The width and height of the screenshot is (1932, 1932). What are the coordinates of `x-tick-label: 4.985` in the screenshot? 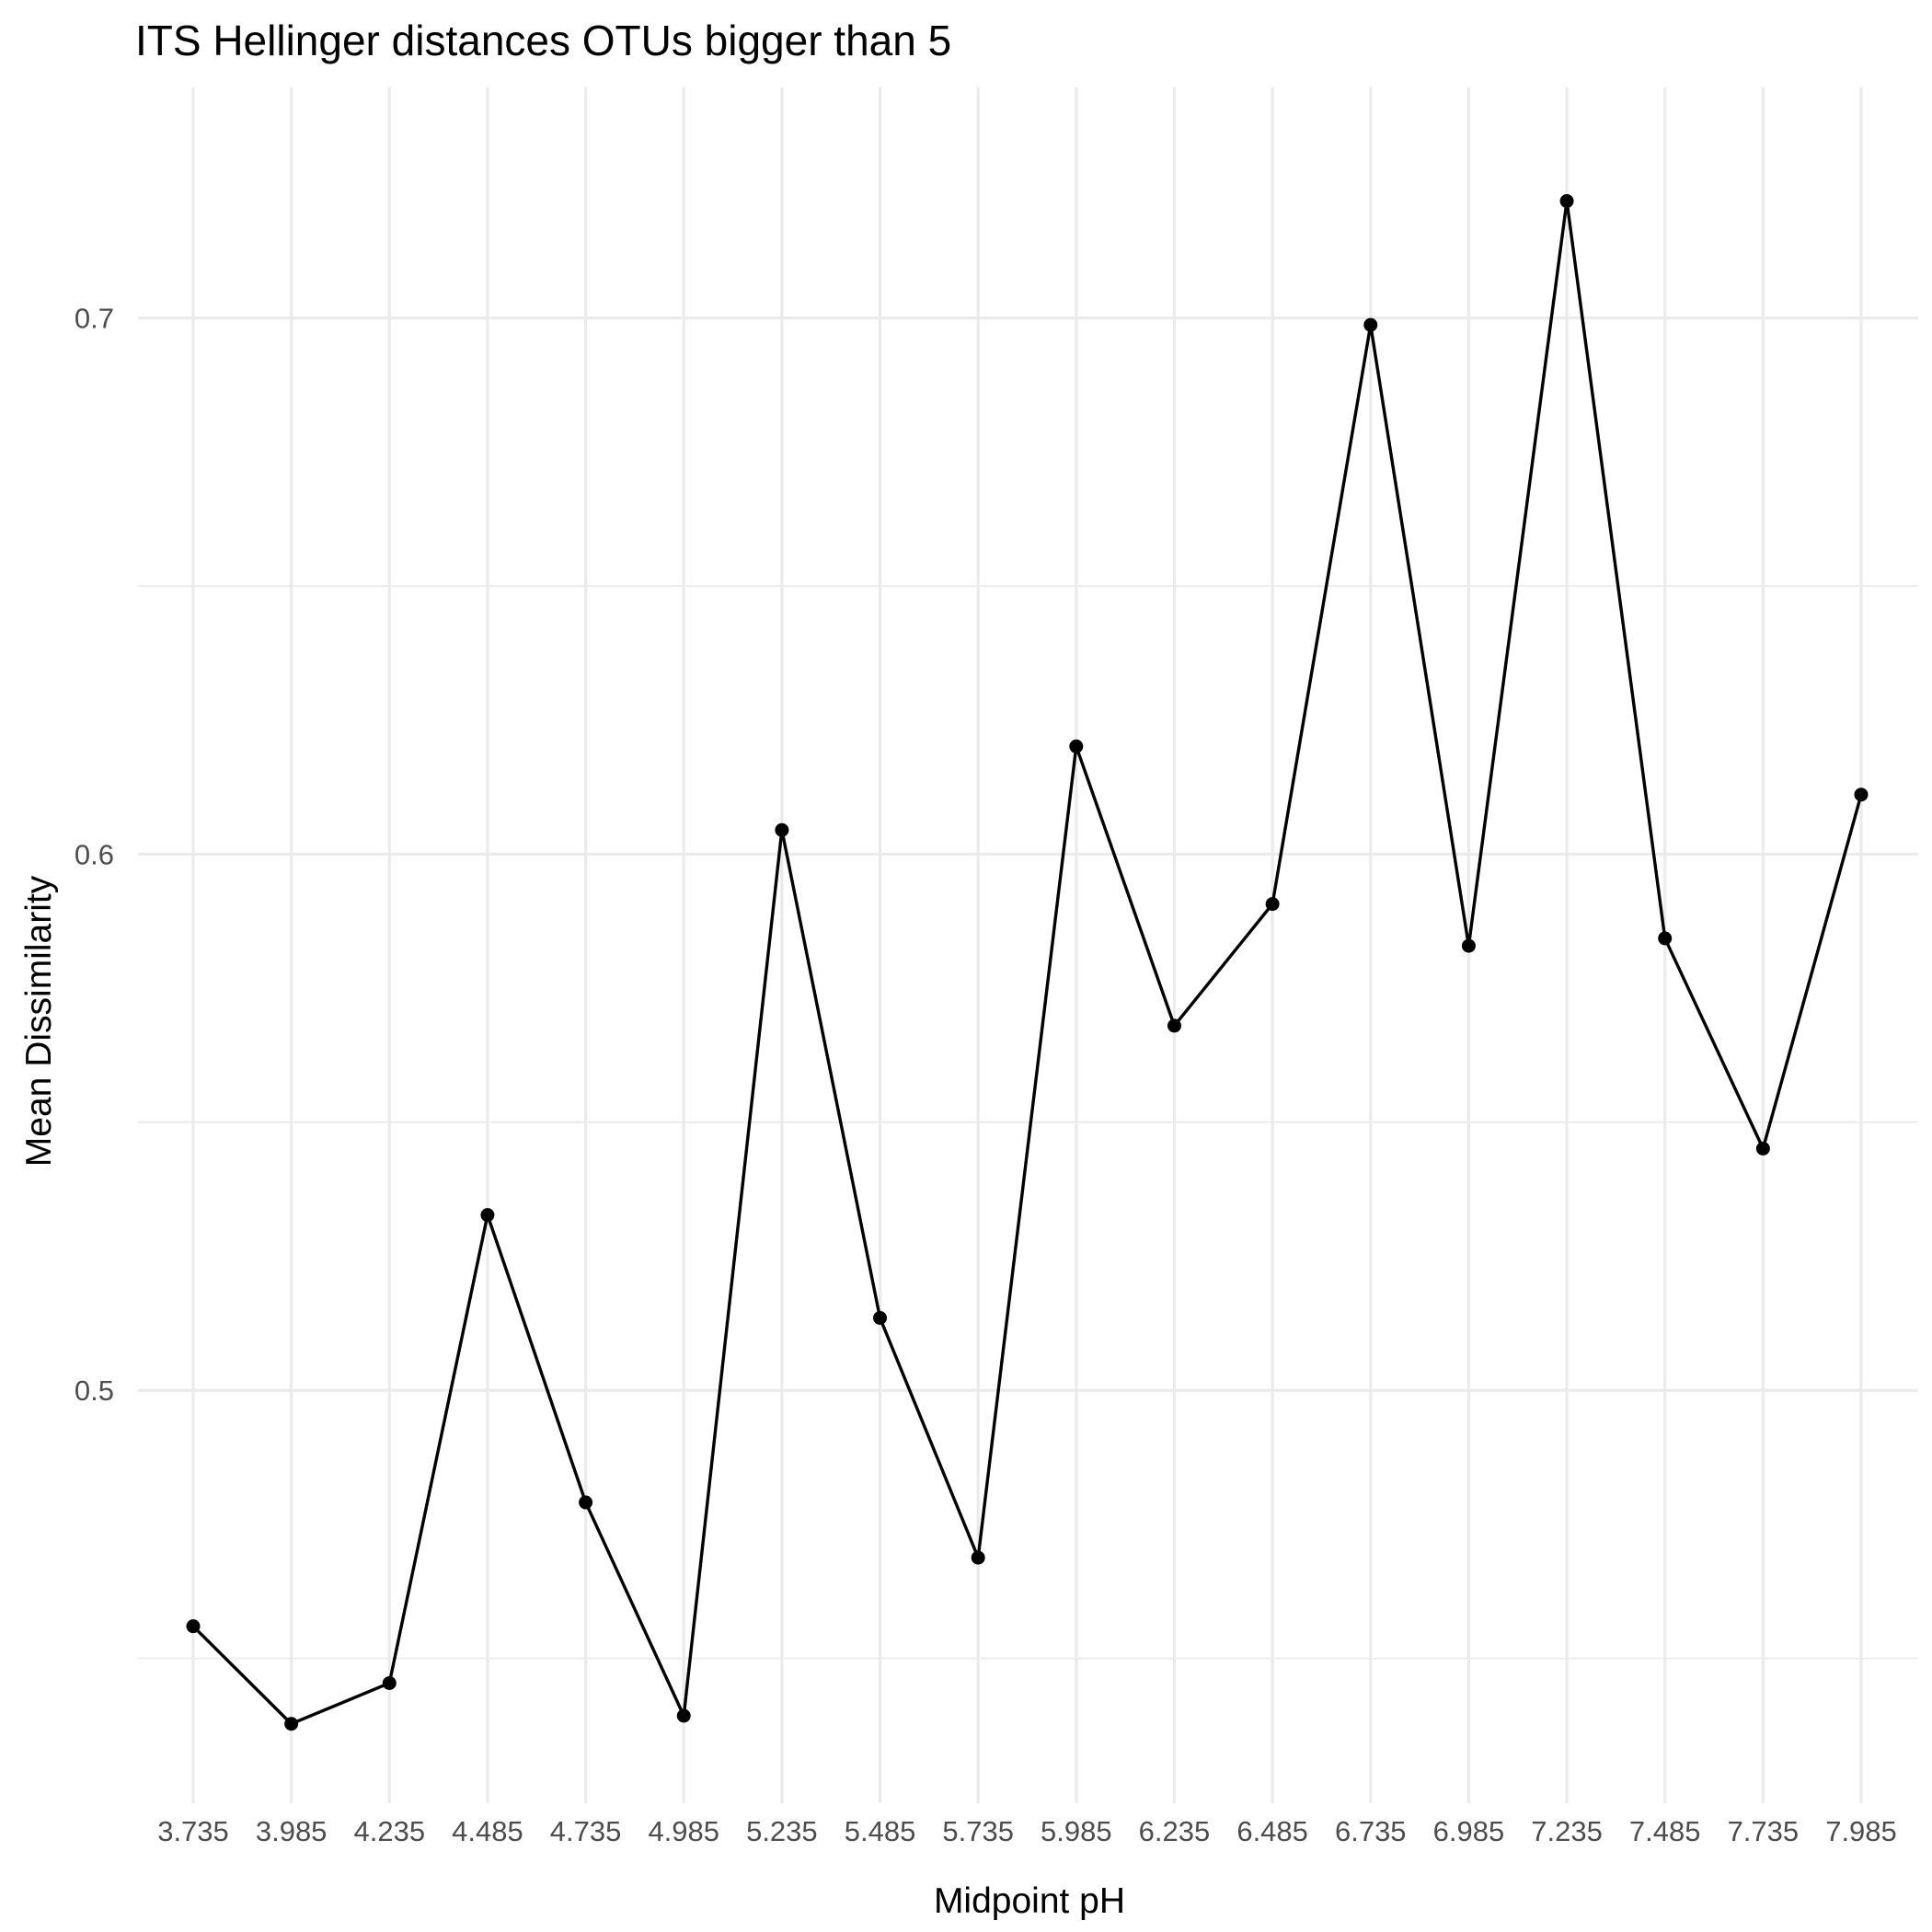 It's located at (683, 1831).